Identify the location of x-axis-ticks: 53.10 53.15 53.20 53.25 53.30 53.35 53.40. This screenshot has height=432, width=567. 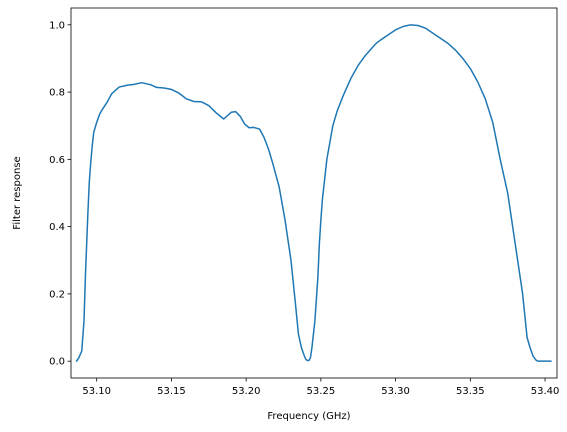
(320, 387).